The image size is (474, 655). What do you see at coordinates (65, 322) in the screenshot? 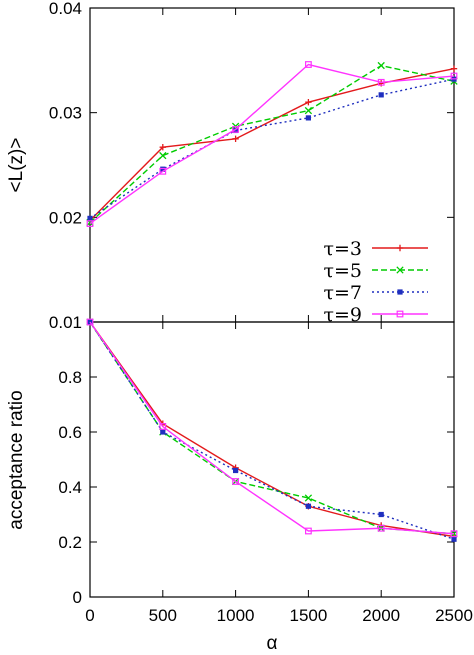
I see `top-ytick-label: 0.01` at bounding box center [65, 322].